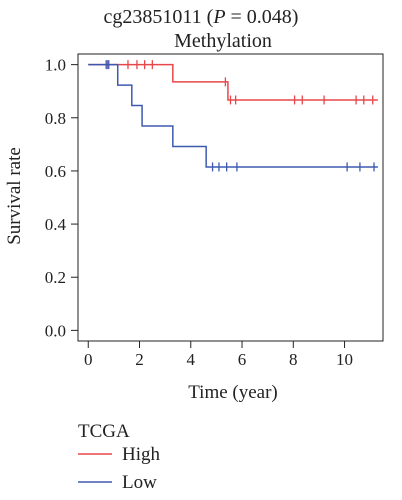 This screenshot has height=500, width=402. What do you see at coordinates (293, 359) in the screenshot?
I see `x-tick-label: 8` at bounding box center [293, 359].